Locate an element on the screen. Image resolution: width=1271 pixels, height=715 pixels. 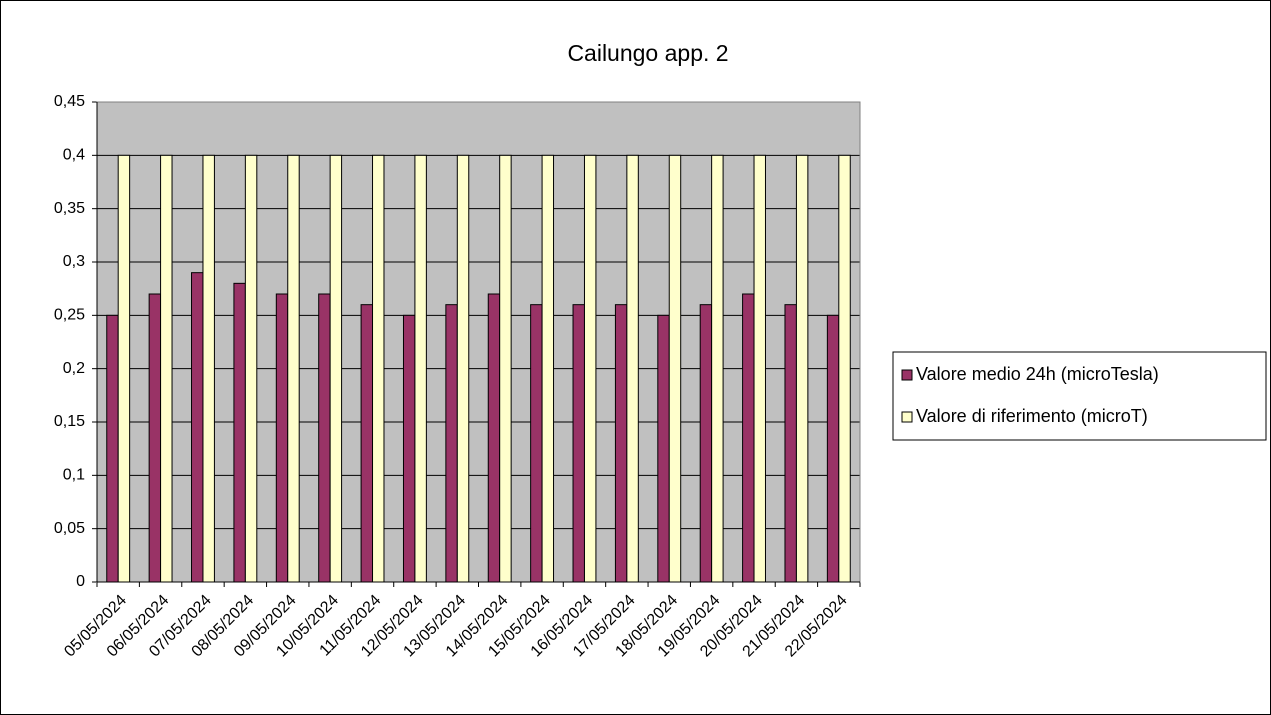
y-tick-label: 0,45 is located at coordinates (69, 101).